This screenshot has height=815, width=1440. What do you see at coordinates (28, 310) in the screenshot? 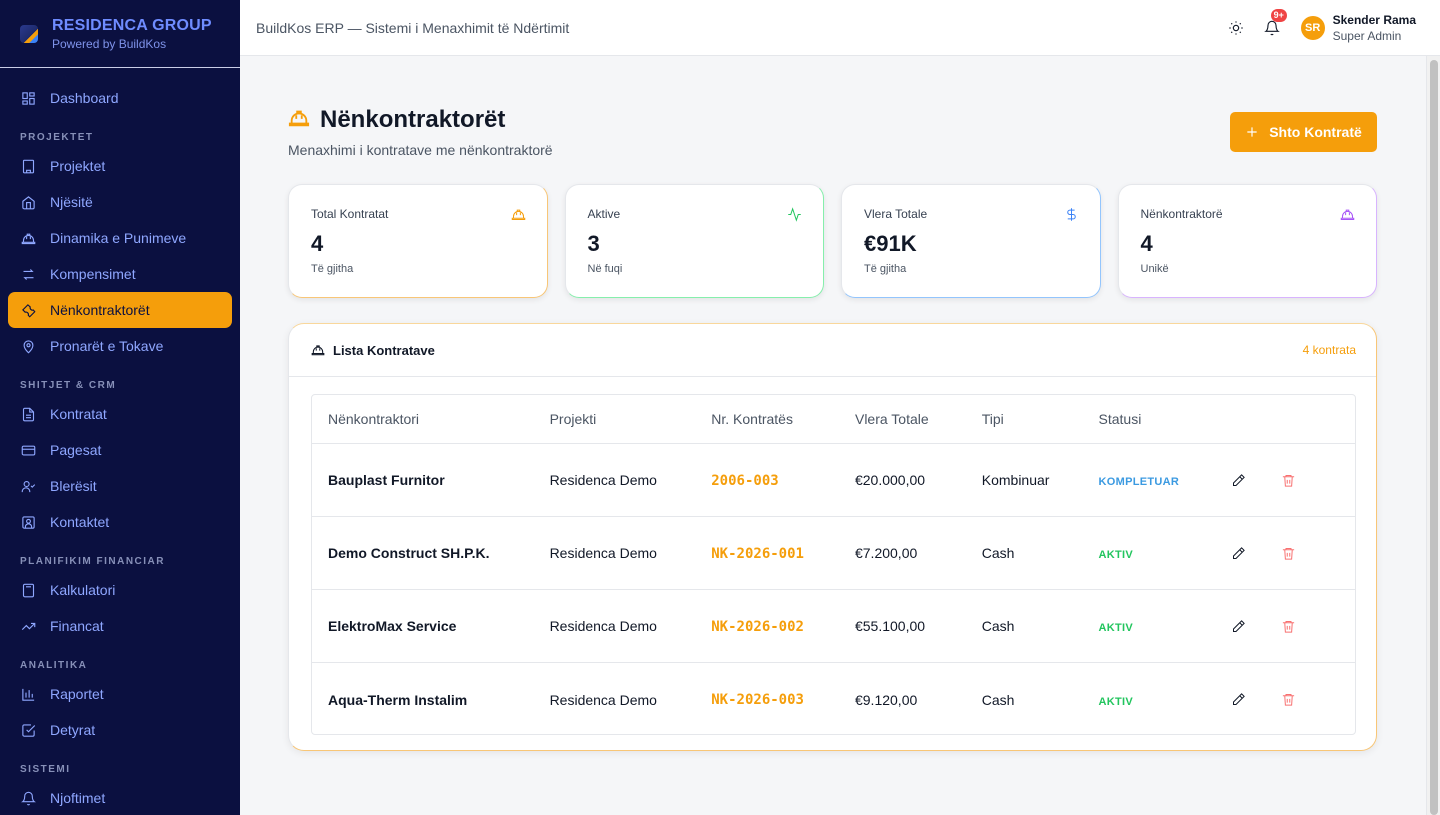
I see `wrench-icon` at bounding box center [28, 310].